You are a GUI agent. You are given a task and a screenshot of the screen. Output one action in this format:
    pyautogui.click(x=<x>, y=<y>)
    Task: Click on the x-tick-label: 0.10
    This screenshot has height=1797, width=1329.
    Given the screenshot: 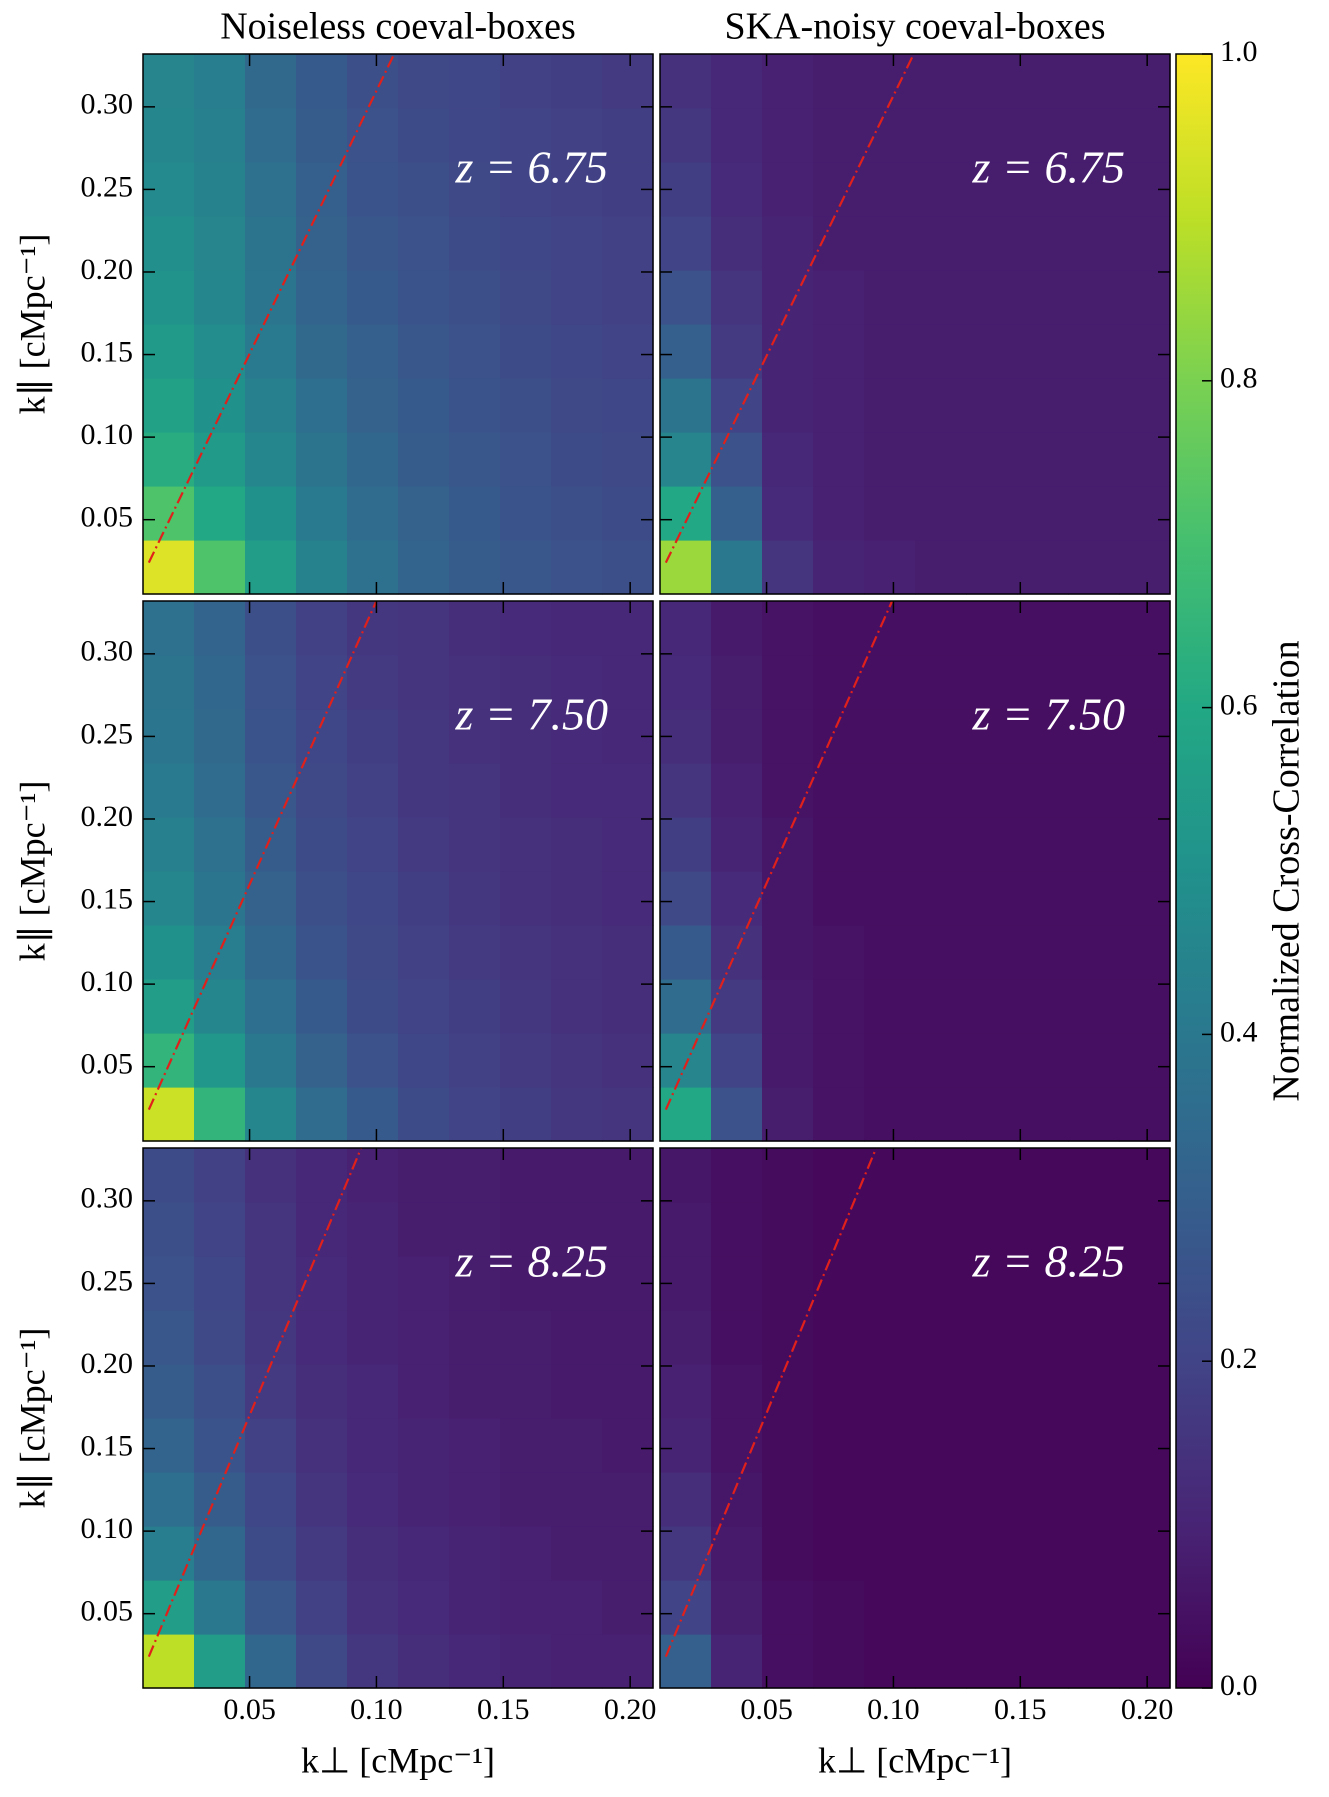 What is the action you would take?
    pyautogui.click(x=893, y=1709)
    